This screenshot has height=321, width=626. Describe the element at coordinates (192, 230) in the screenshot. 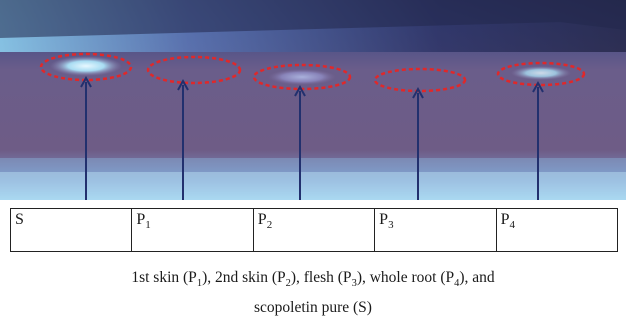

I see `lane-label-p1: P1` at that location.